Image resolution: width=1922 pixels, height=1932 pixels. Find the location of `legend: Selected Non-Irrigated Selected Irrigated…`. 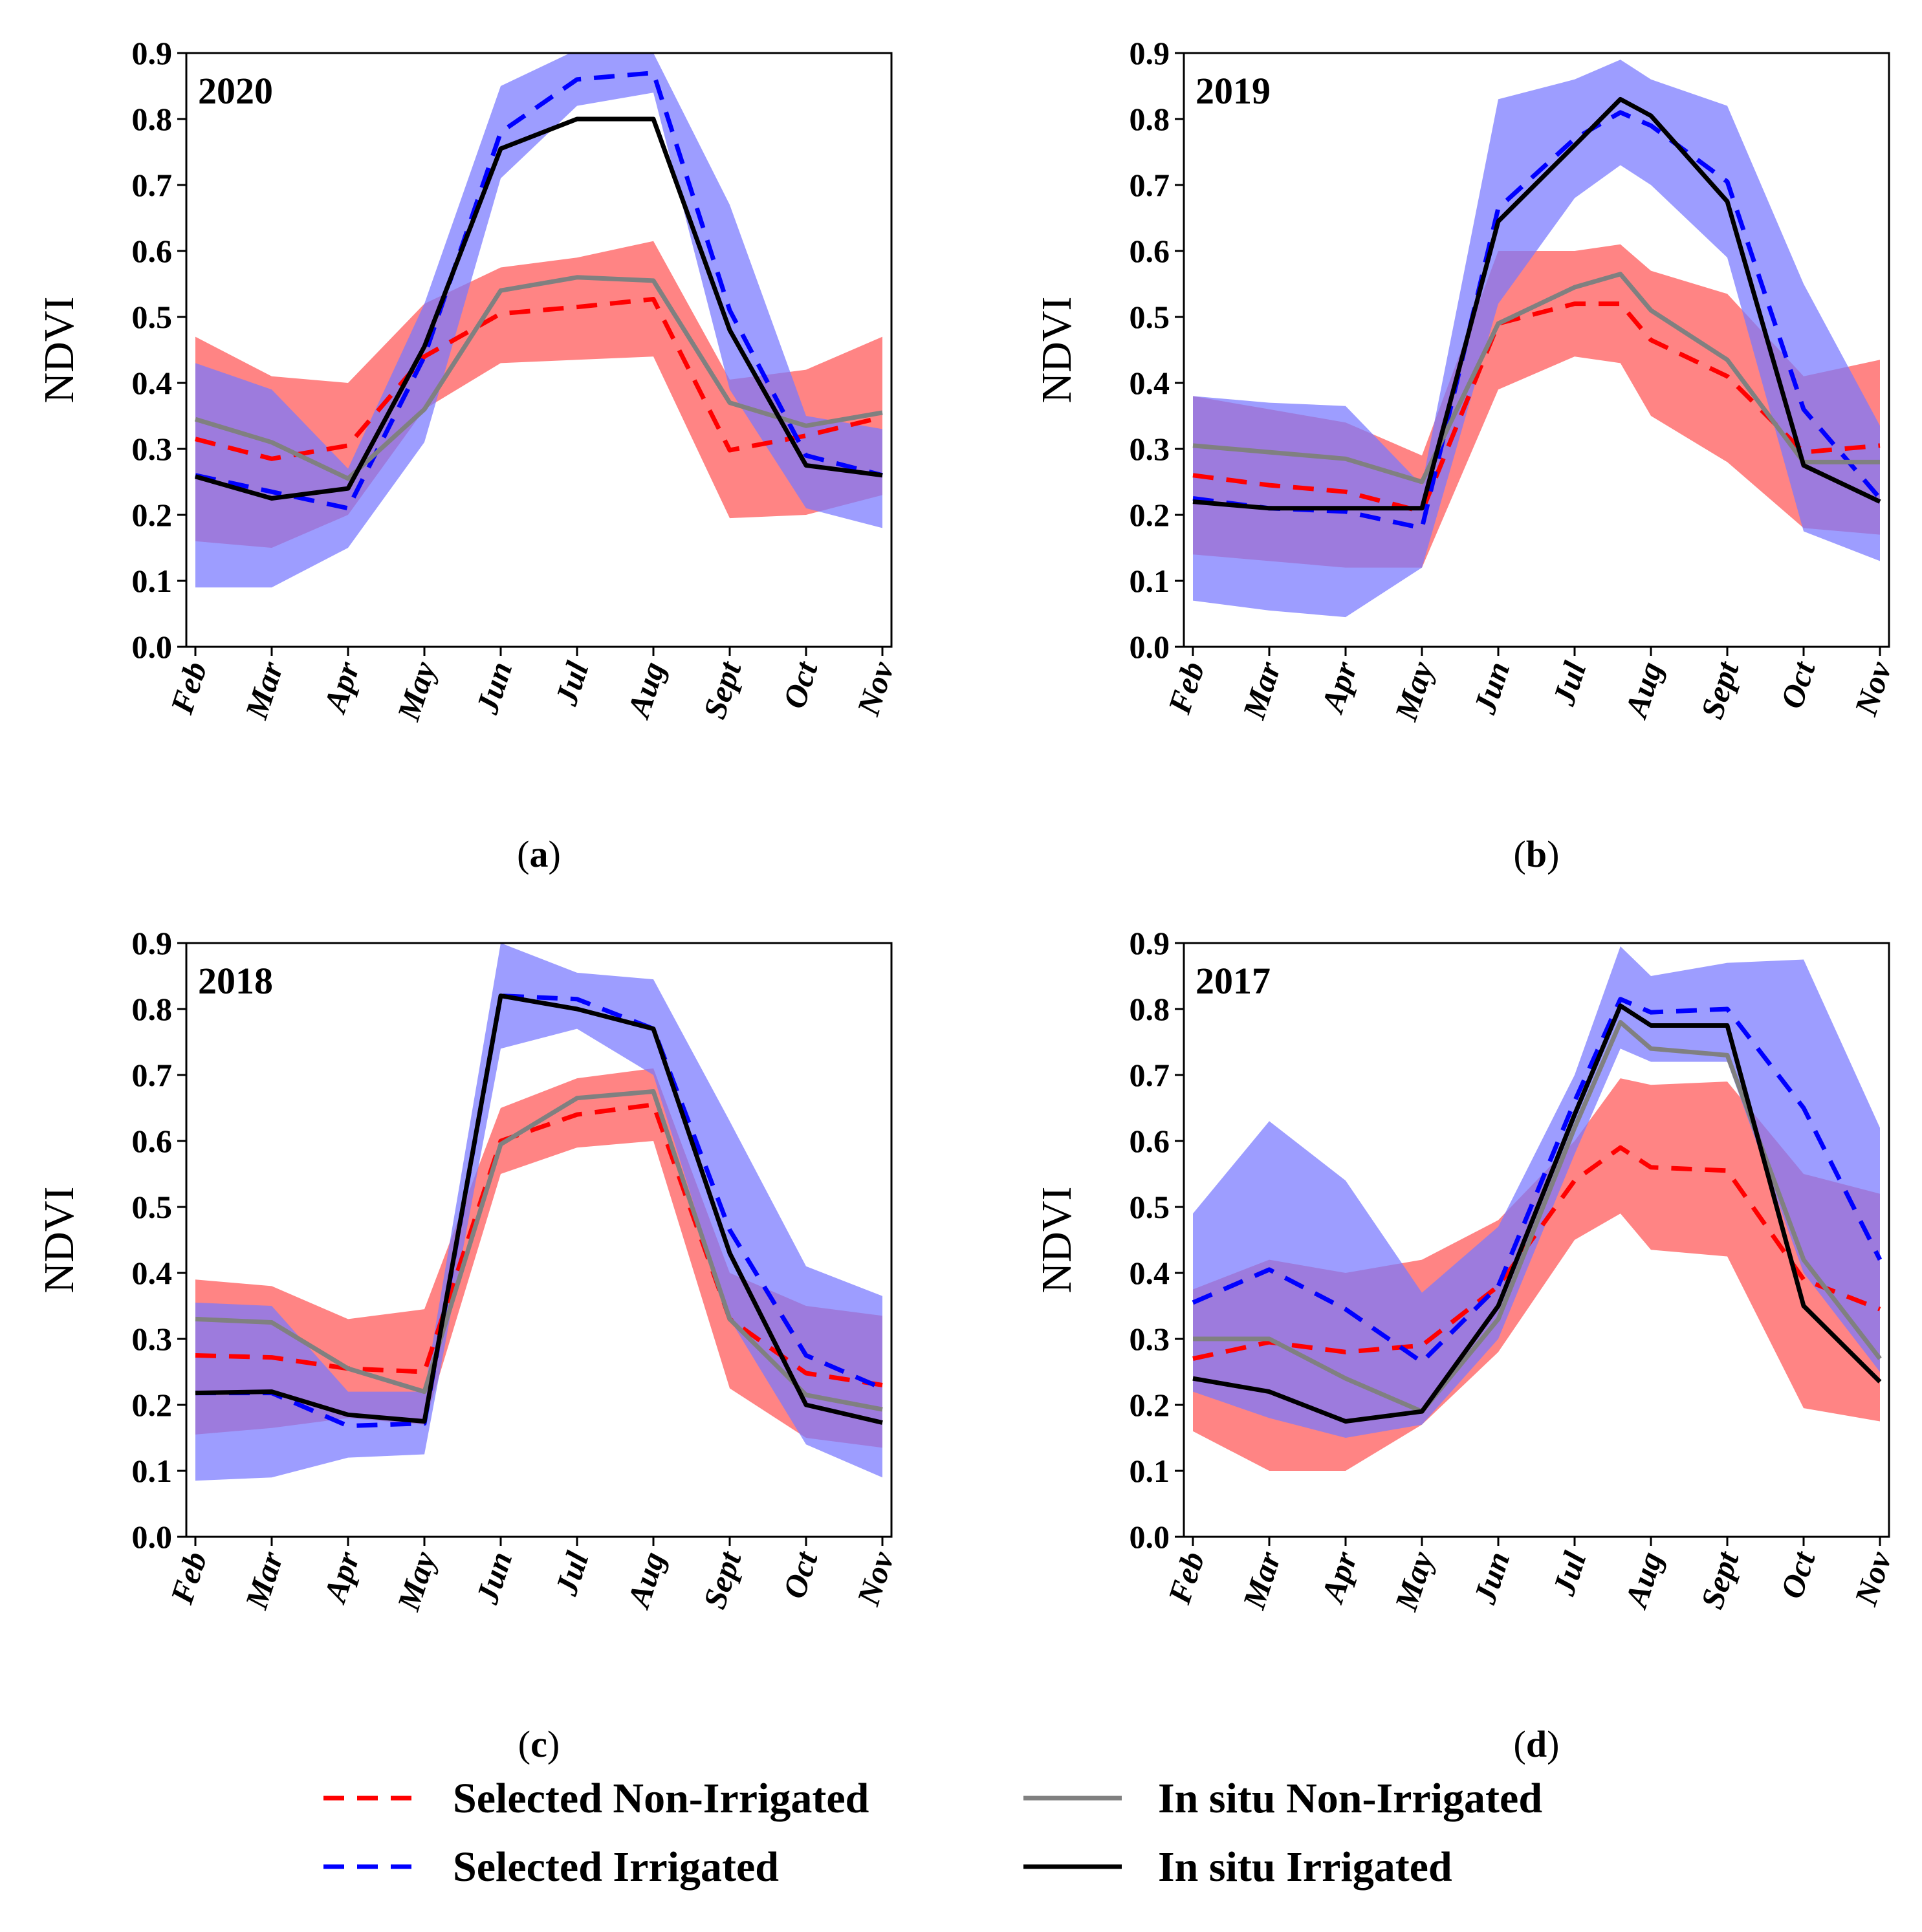

legend: Selected Non-Irrigated Selected Irrigated… is located at coordinates (932, 1833).